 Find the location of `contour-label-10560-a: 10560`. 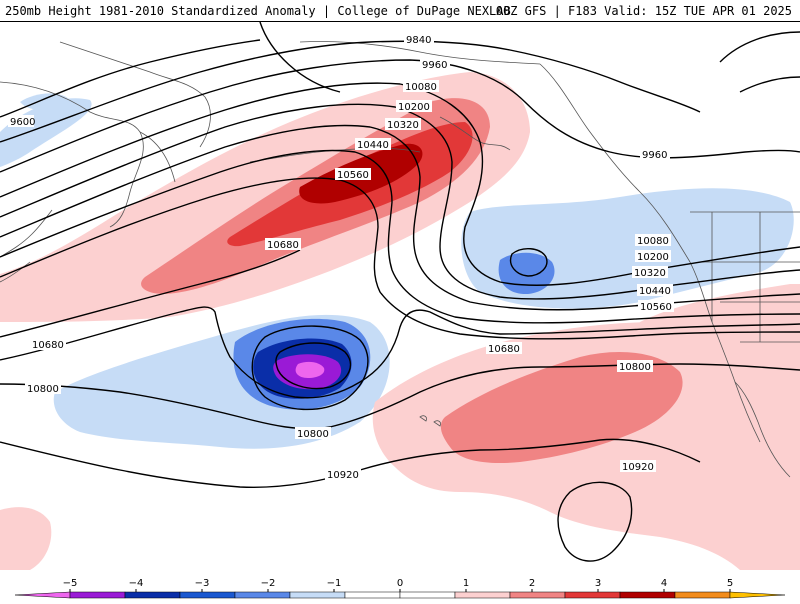

contour-label-10560-a: 10560 is located at coordinates (353, 175).